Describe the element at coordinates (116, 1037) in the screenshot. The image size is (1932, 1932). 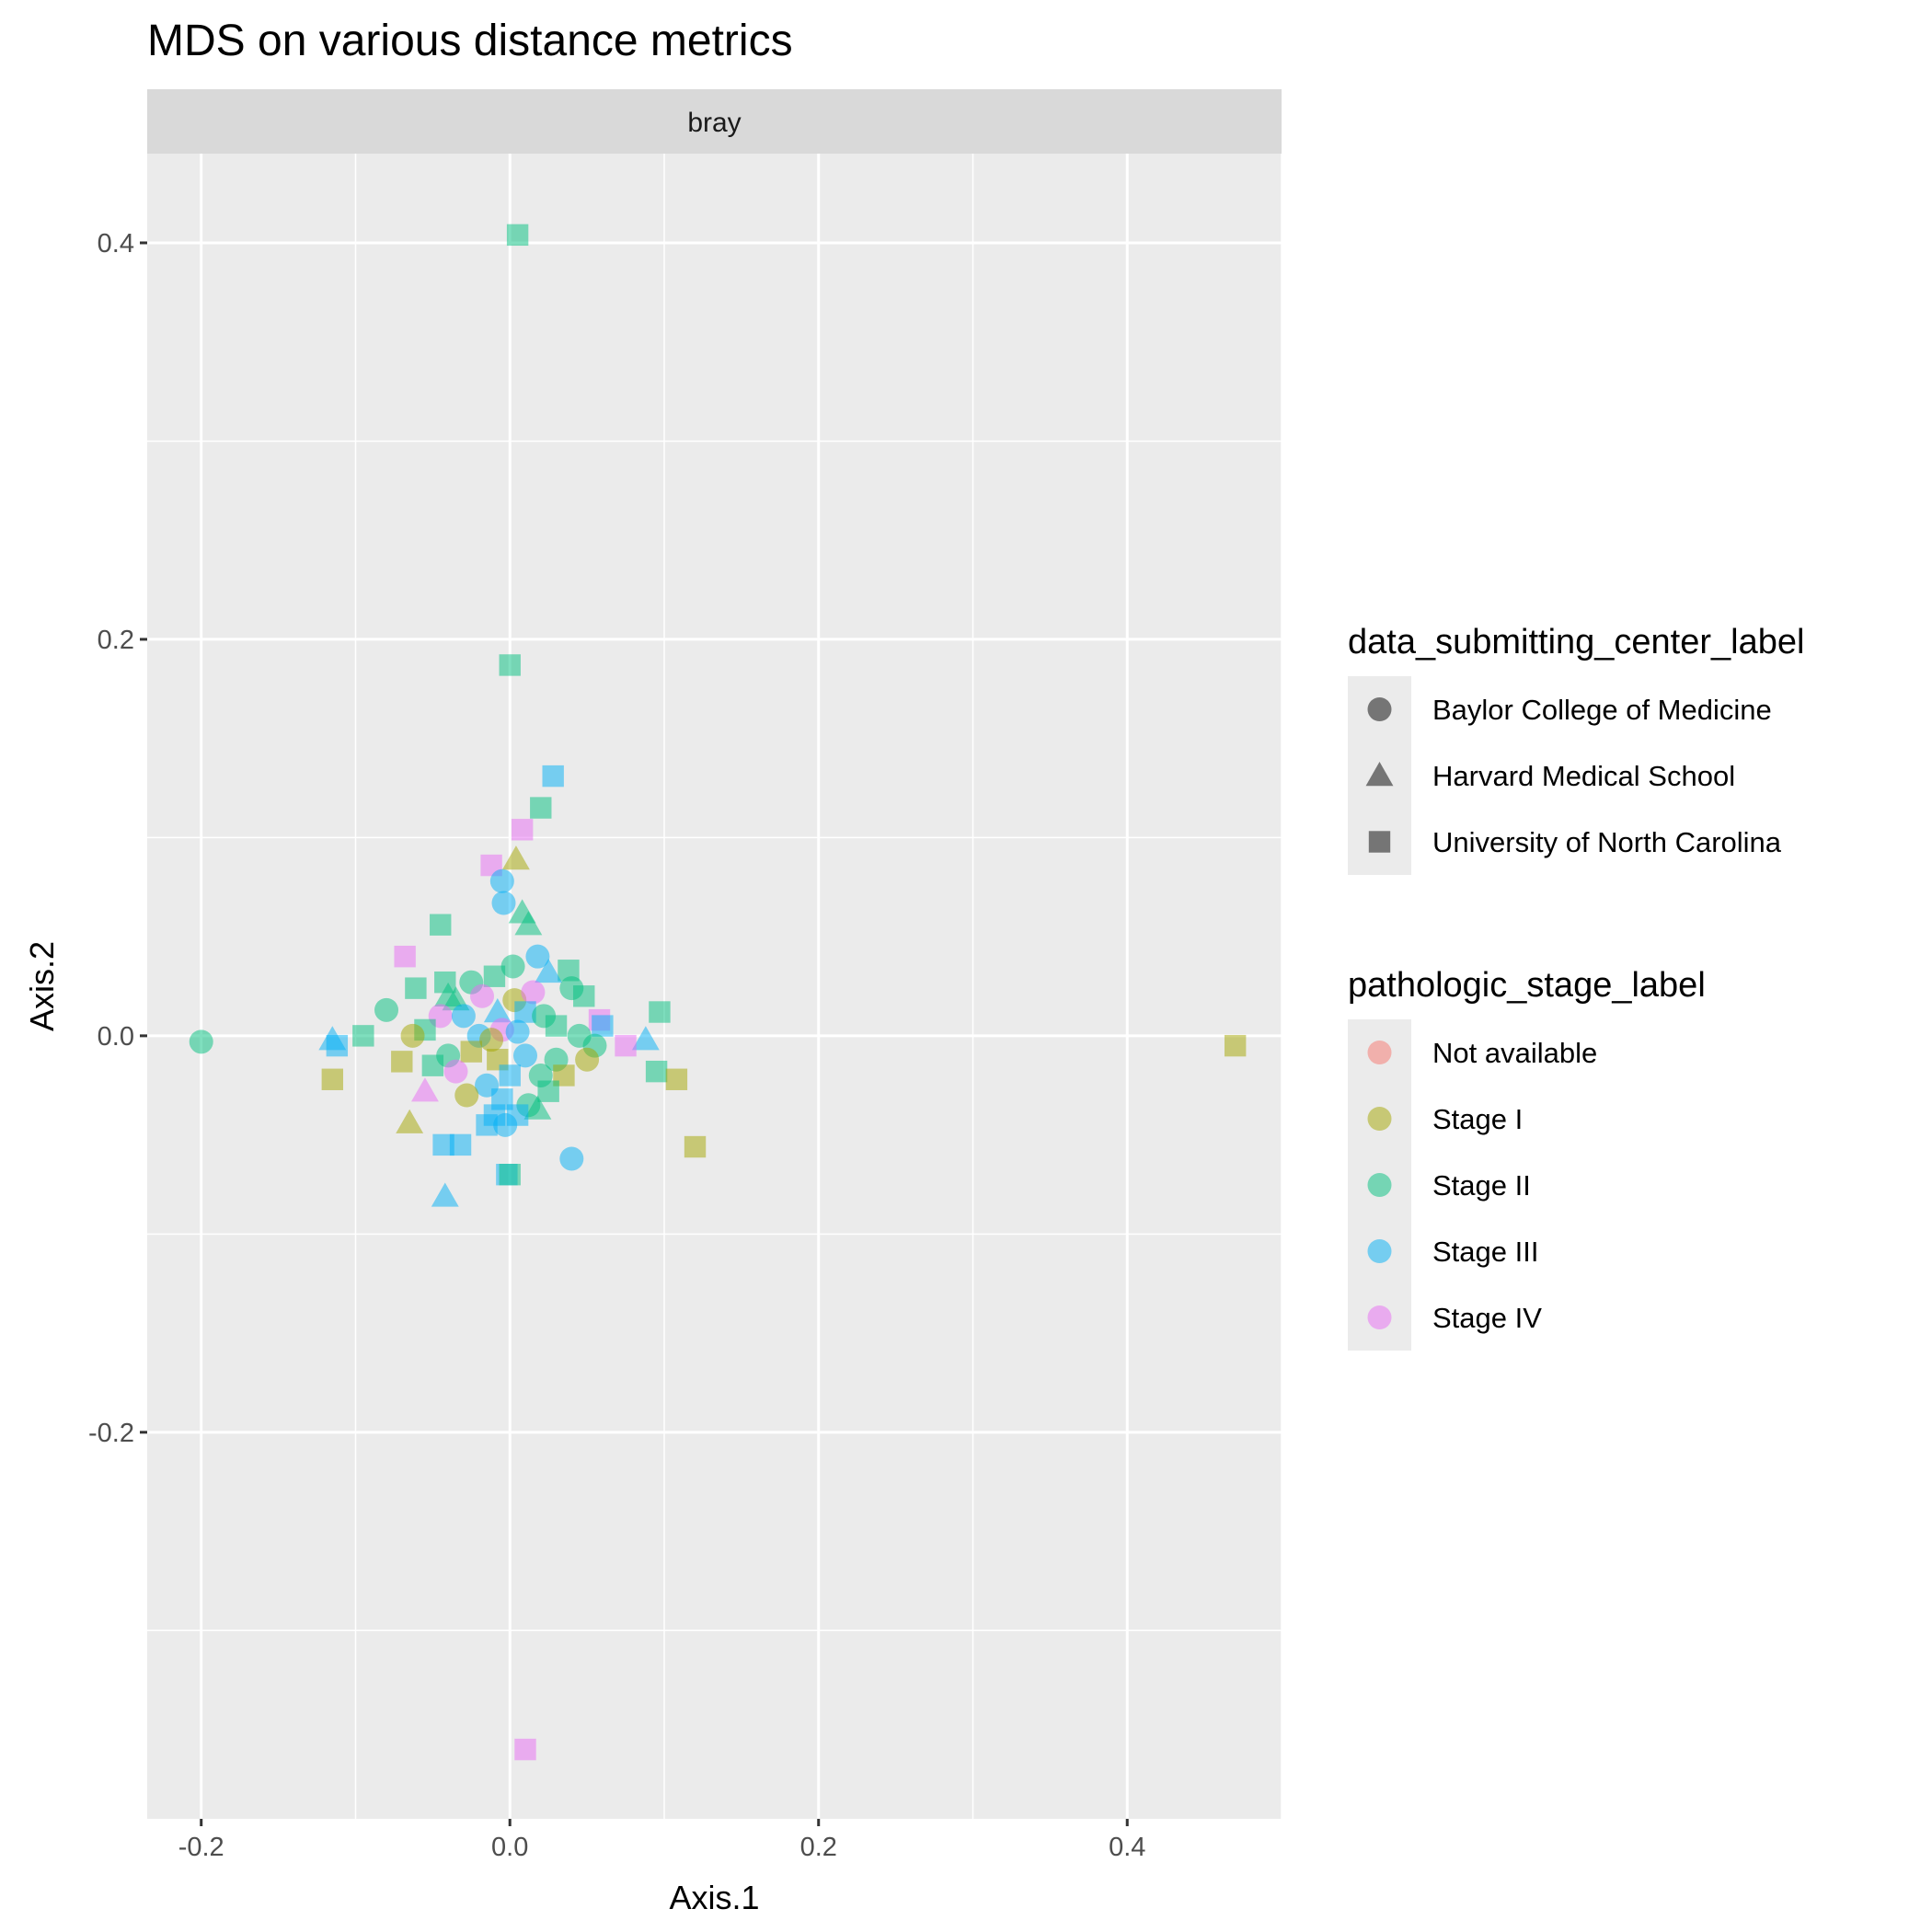
I see `y-tick-label: 0.0` at that location.